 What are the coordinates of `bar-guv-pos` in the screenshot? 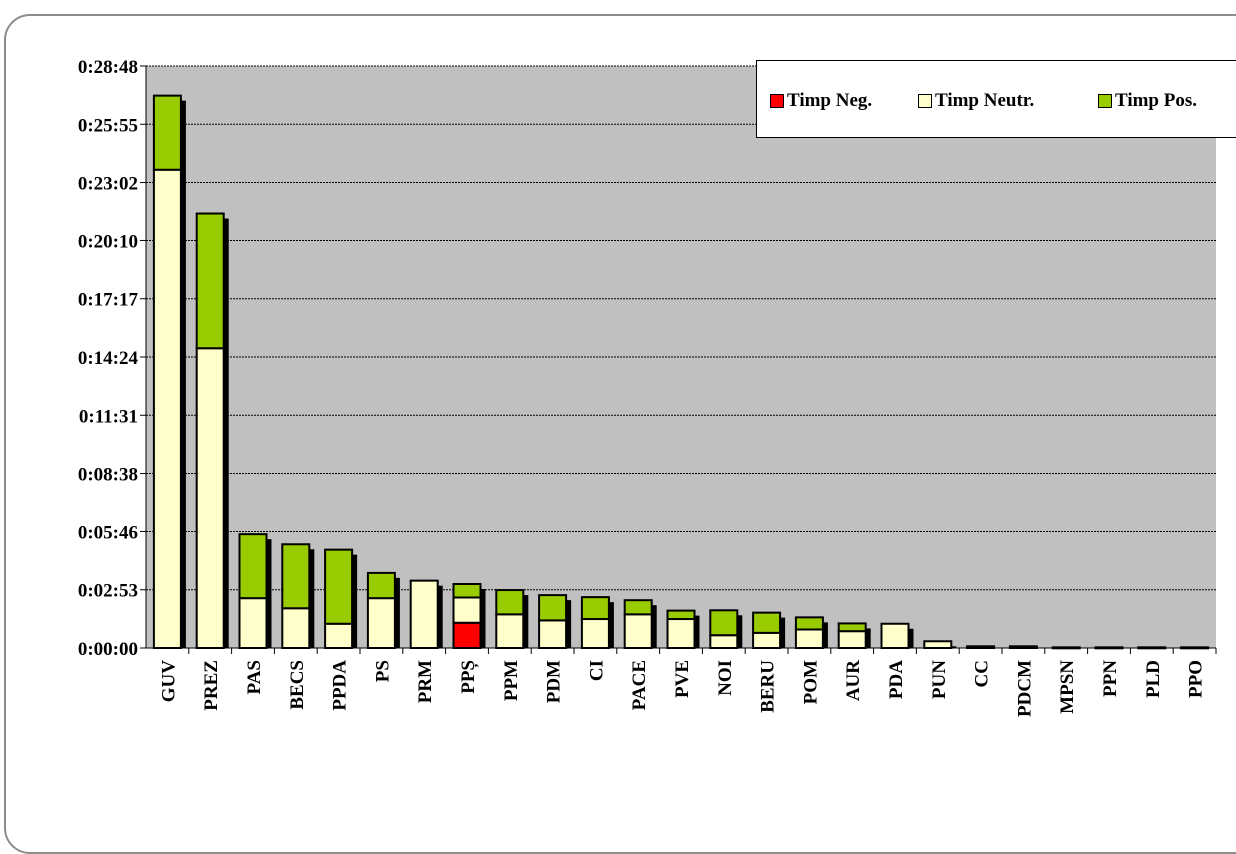 It's located at (167, 132).